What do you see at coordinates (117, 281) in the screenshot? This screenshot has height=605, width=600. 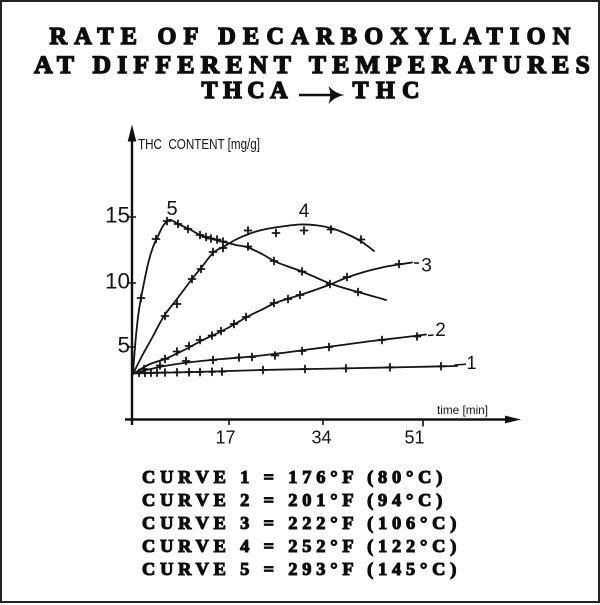 I see `svg-text: 10` at bounding box center [117, 281].